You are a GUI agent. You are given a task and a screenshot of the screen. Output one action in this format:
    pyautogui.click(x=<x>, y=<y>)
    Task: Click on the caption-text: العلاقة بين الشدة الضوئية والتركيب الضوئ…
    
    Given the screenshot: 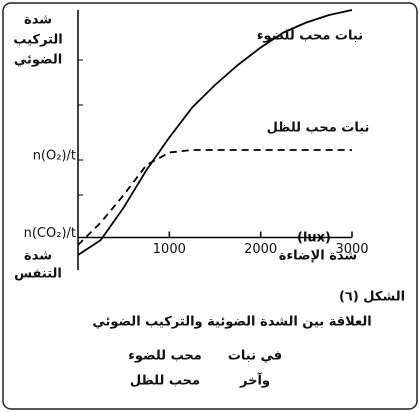 What is the action you would take?
    pyautogui.click(x=231, y=322)
    